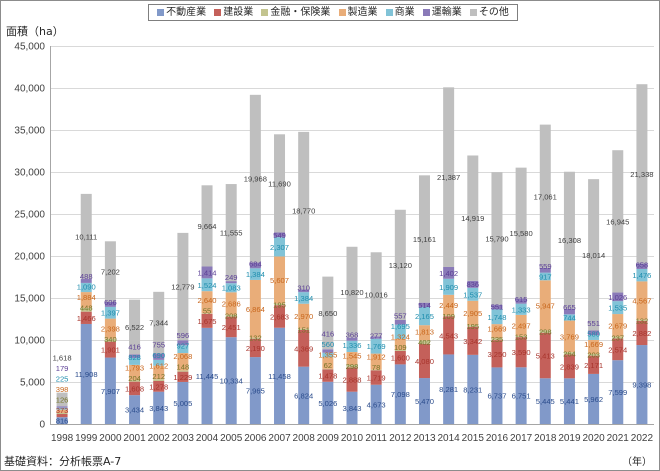 The width and height of the screenshot is (660, 471). I want to click on data-label: 5,947, so click(545, 305).